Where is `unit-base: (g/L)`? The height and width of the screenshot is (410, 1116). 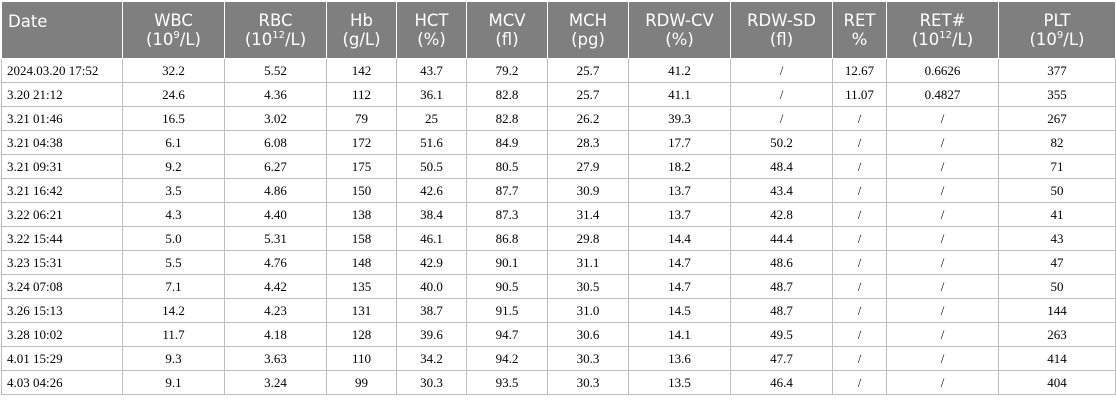 unit-base: (g/L) is located at coordinates (361, 39).